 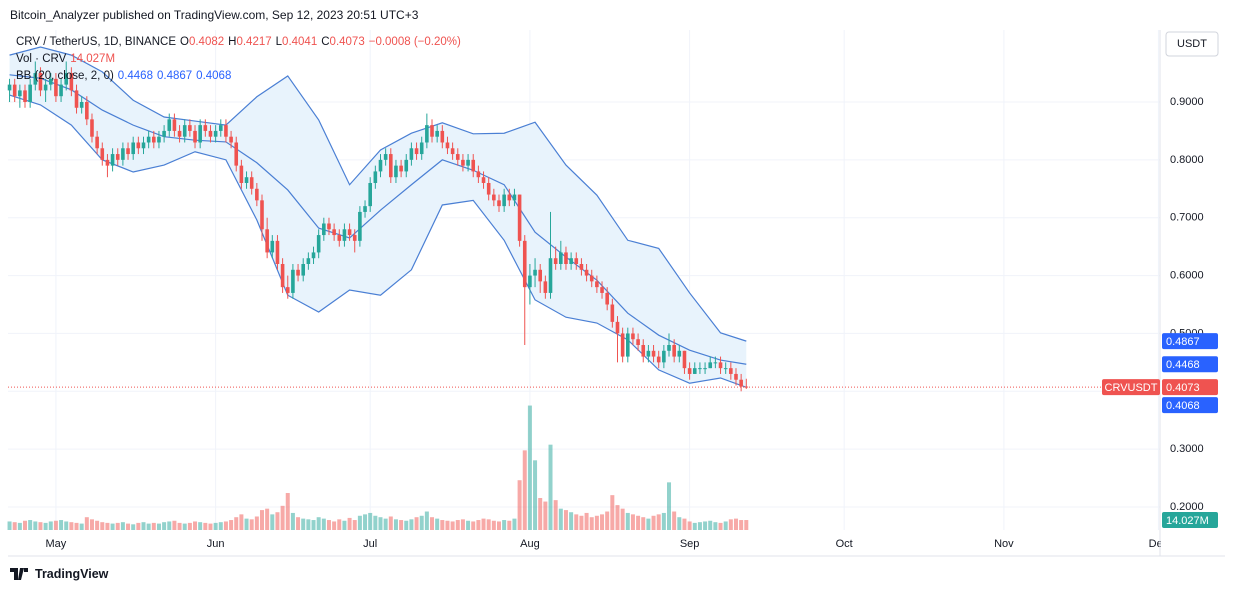 I want to click on change: −0.0008 (−0.20%), so click(x=414, y=42).